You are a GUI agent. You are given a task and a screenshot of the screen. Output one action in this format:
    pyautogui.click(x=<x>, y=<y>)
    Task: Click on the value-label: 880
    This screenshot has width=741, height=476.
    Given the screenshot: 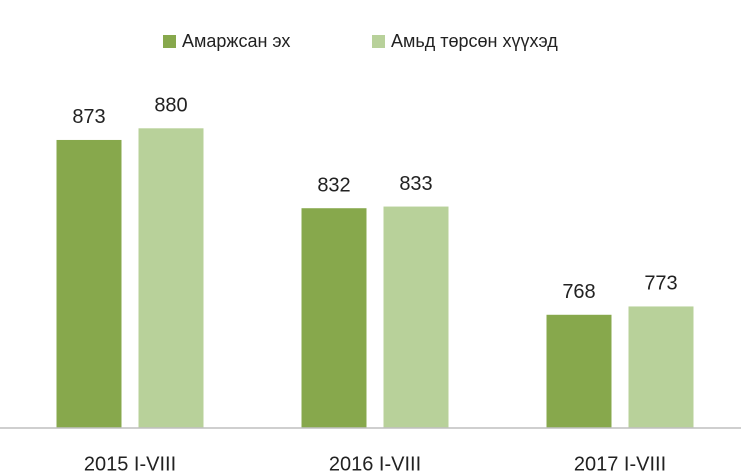 What is the action you would take?
    pyautogui.click(x=170, y=106)
    